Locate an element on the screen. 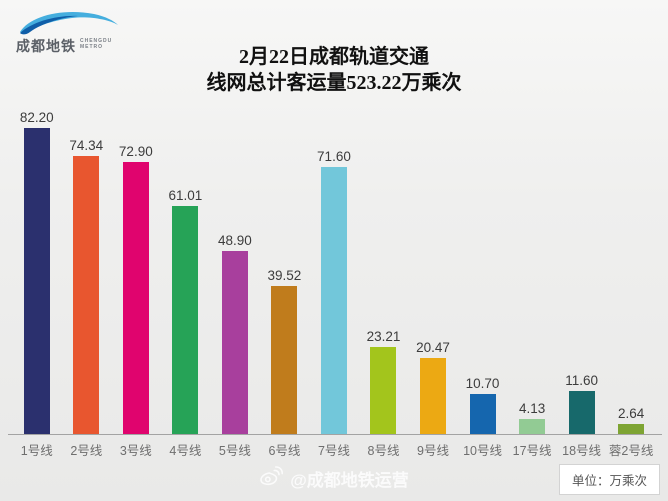 Image resolution: width=668 pixels, height=501 pixels. bar-column: 71.60 7号线 is located at coordinates (334, 284).